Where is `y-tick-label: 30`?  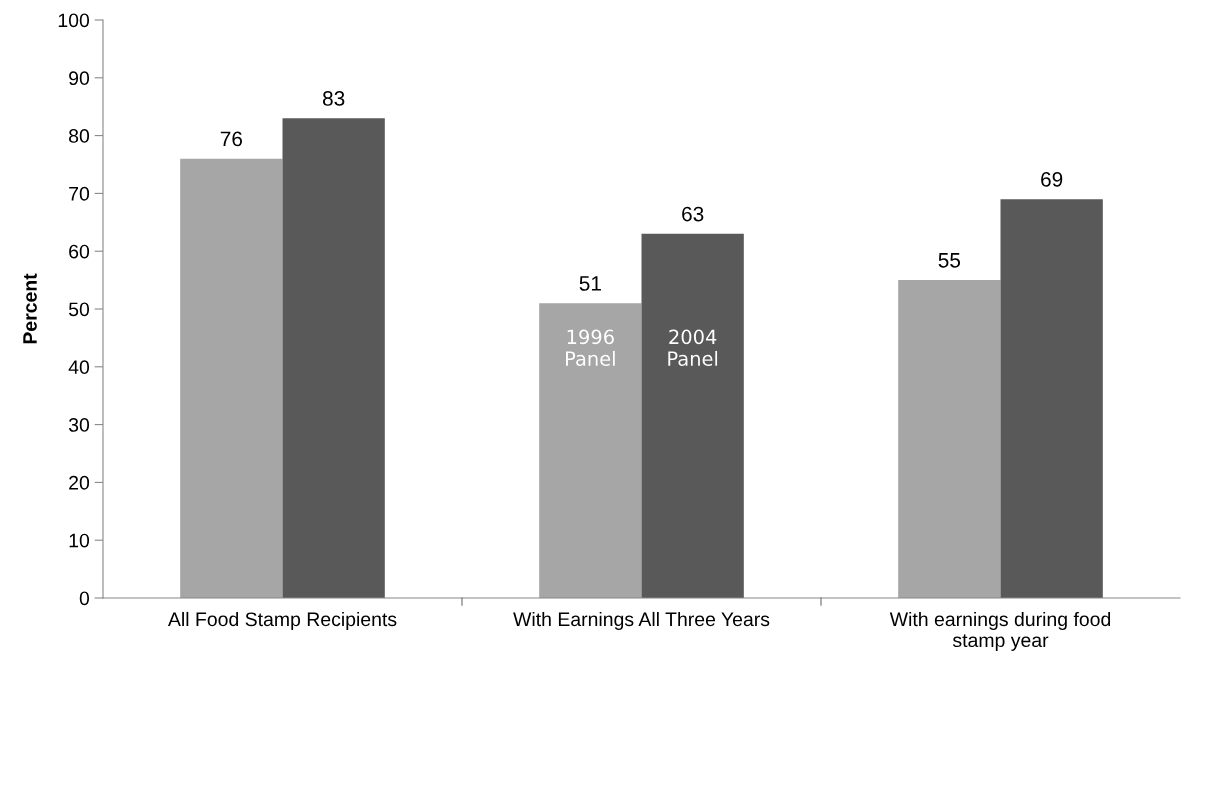
y-tick-label: 30 is located at coordinates (79, 425).